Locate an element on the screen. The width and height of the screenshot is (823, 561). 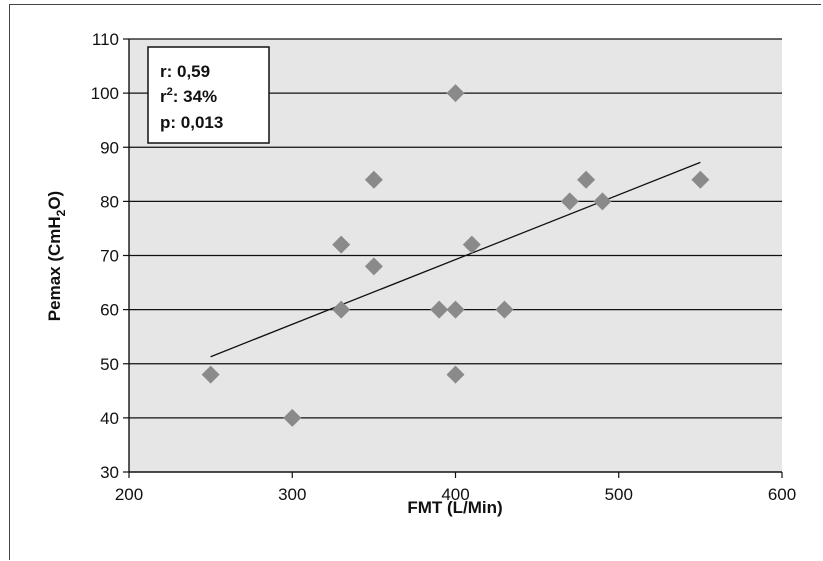
y-axis-title: Pemax (CmH2O) is located at coordinates (56, 256).